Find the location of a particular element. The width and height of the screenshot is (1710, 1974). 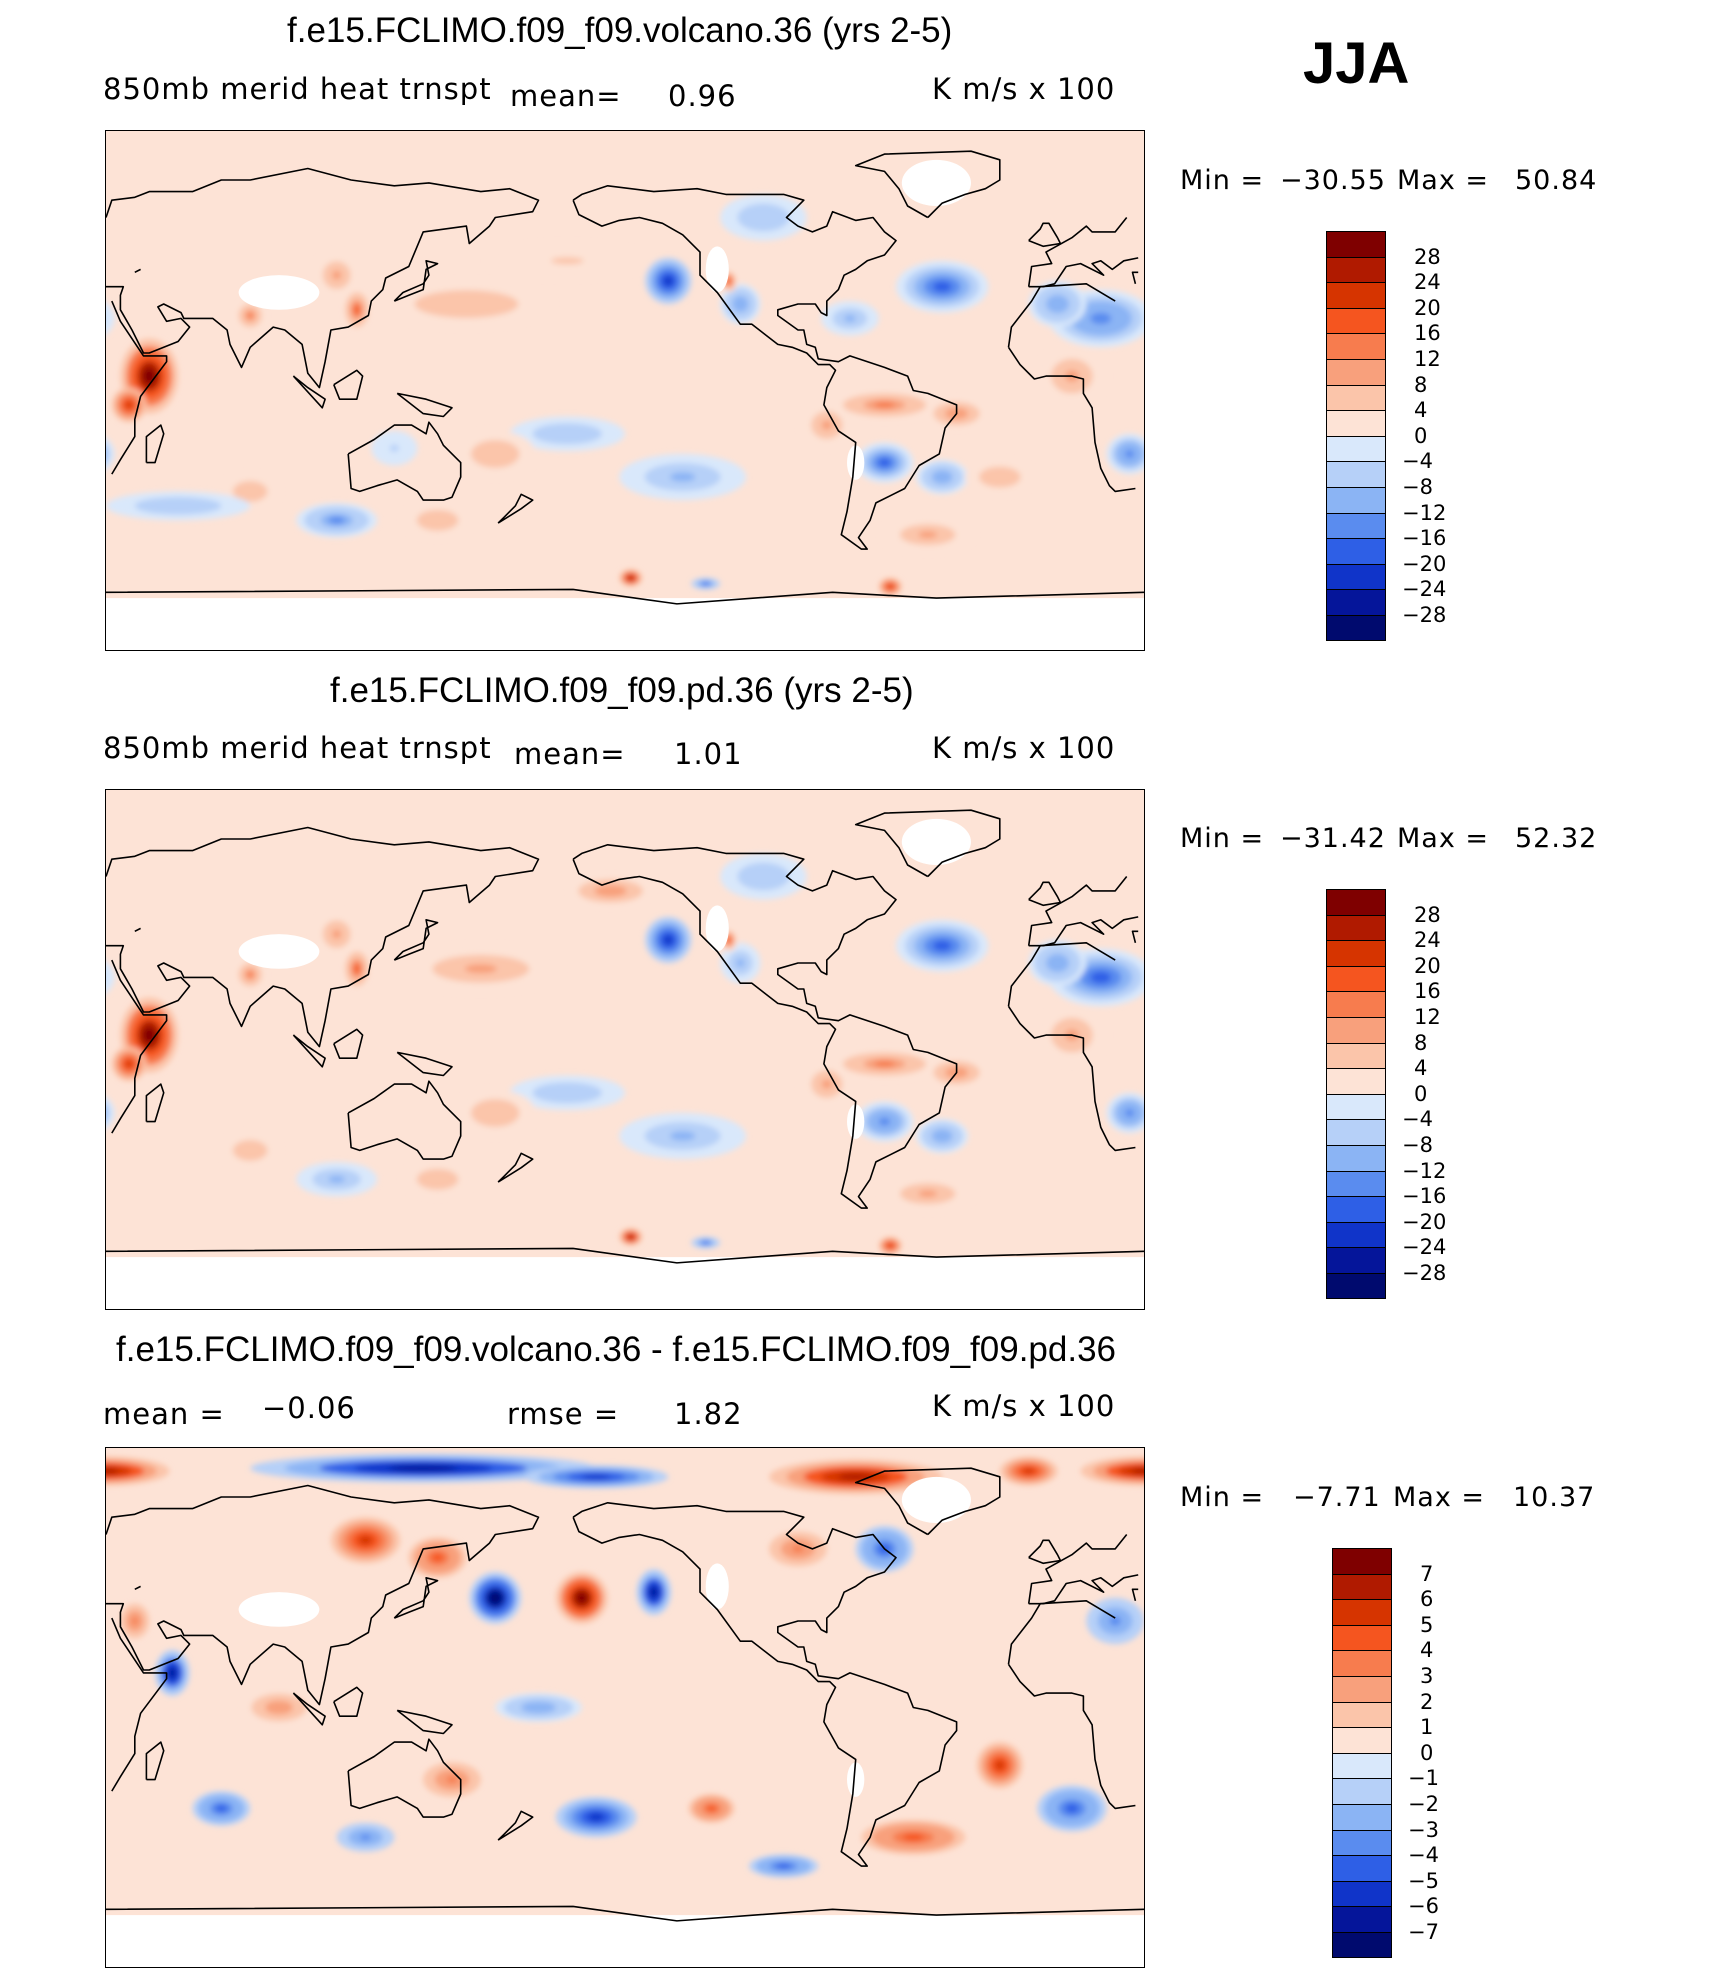

colorbar-tick-label: 1 is located at coordinates (1427, 1727).